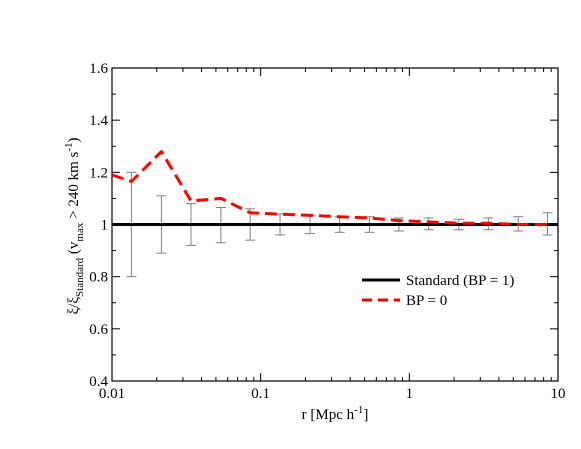 The image size is (581, 449). Describe the element at coordinates (98, 225) in the screenshot. I see `y-tick-labels: 0.4 0.6 0.8 1 1.2 1.4 1.6` at that location.